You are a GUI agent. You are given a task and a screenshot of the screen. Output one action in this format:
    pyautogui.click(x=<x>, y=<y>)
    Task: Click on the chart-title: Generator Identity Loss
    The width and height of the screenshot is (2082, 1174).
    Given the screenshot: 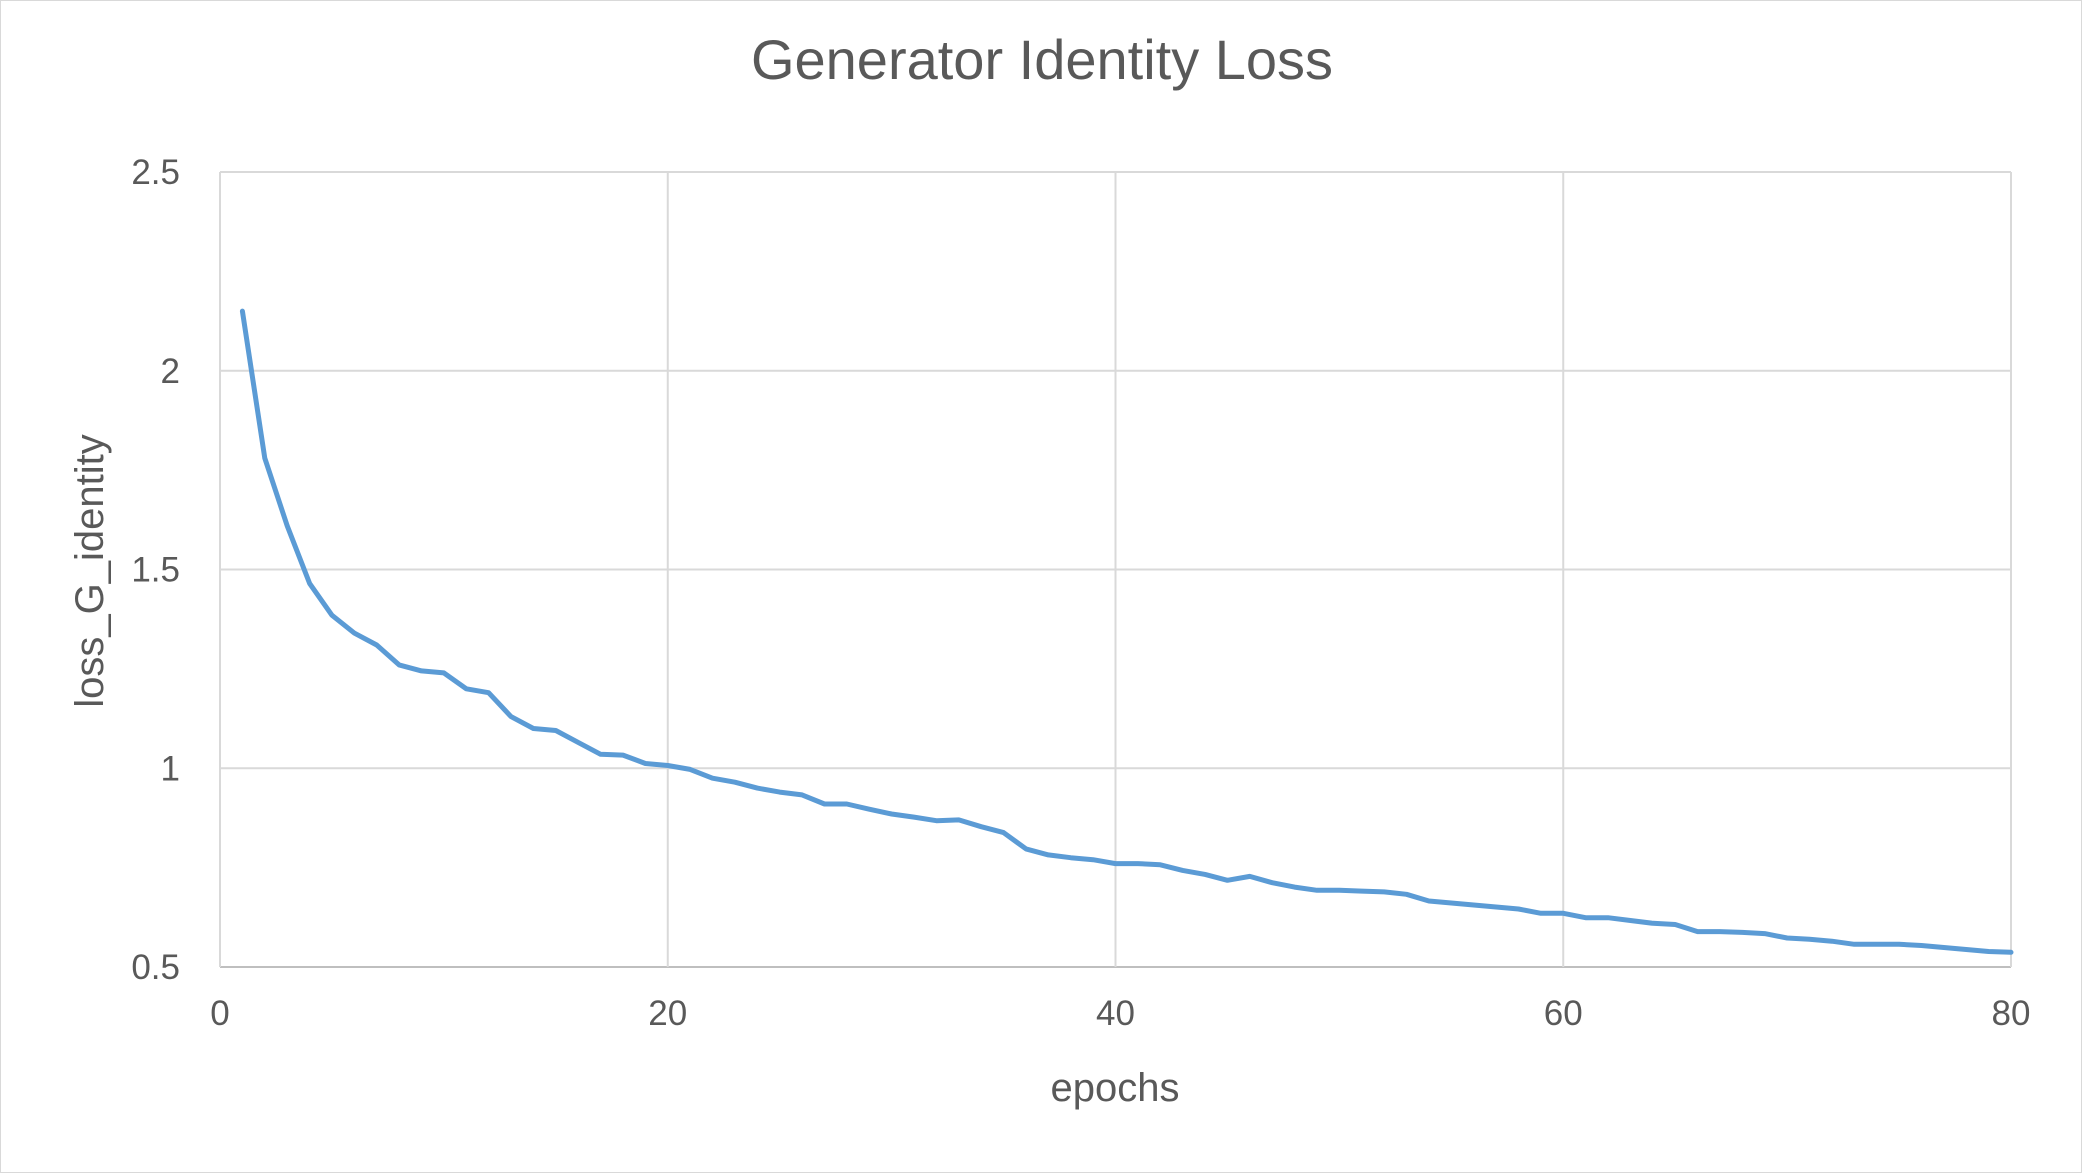 What is the action you would take?
    pyautogui.click(x=1042, y=59)
    